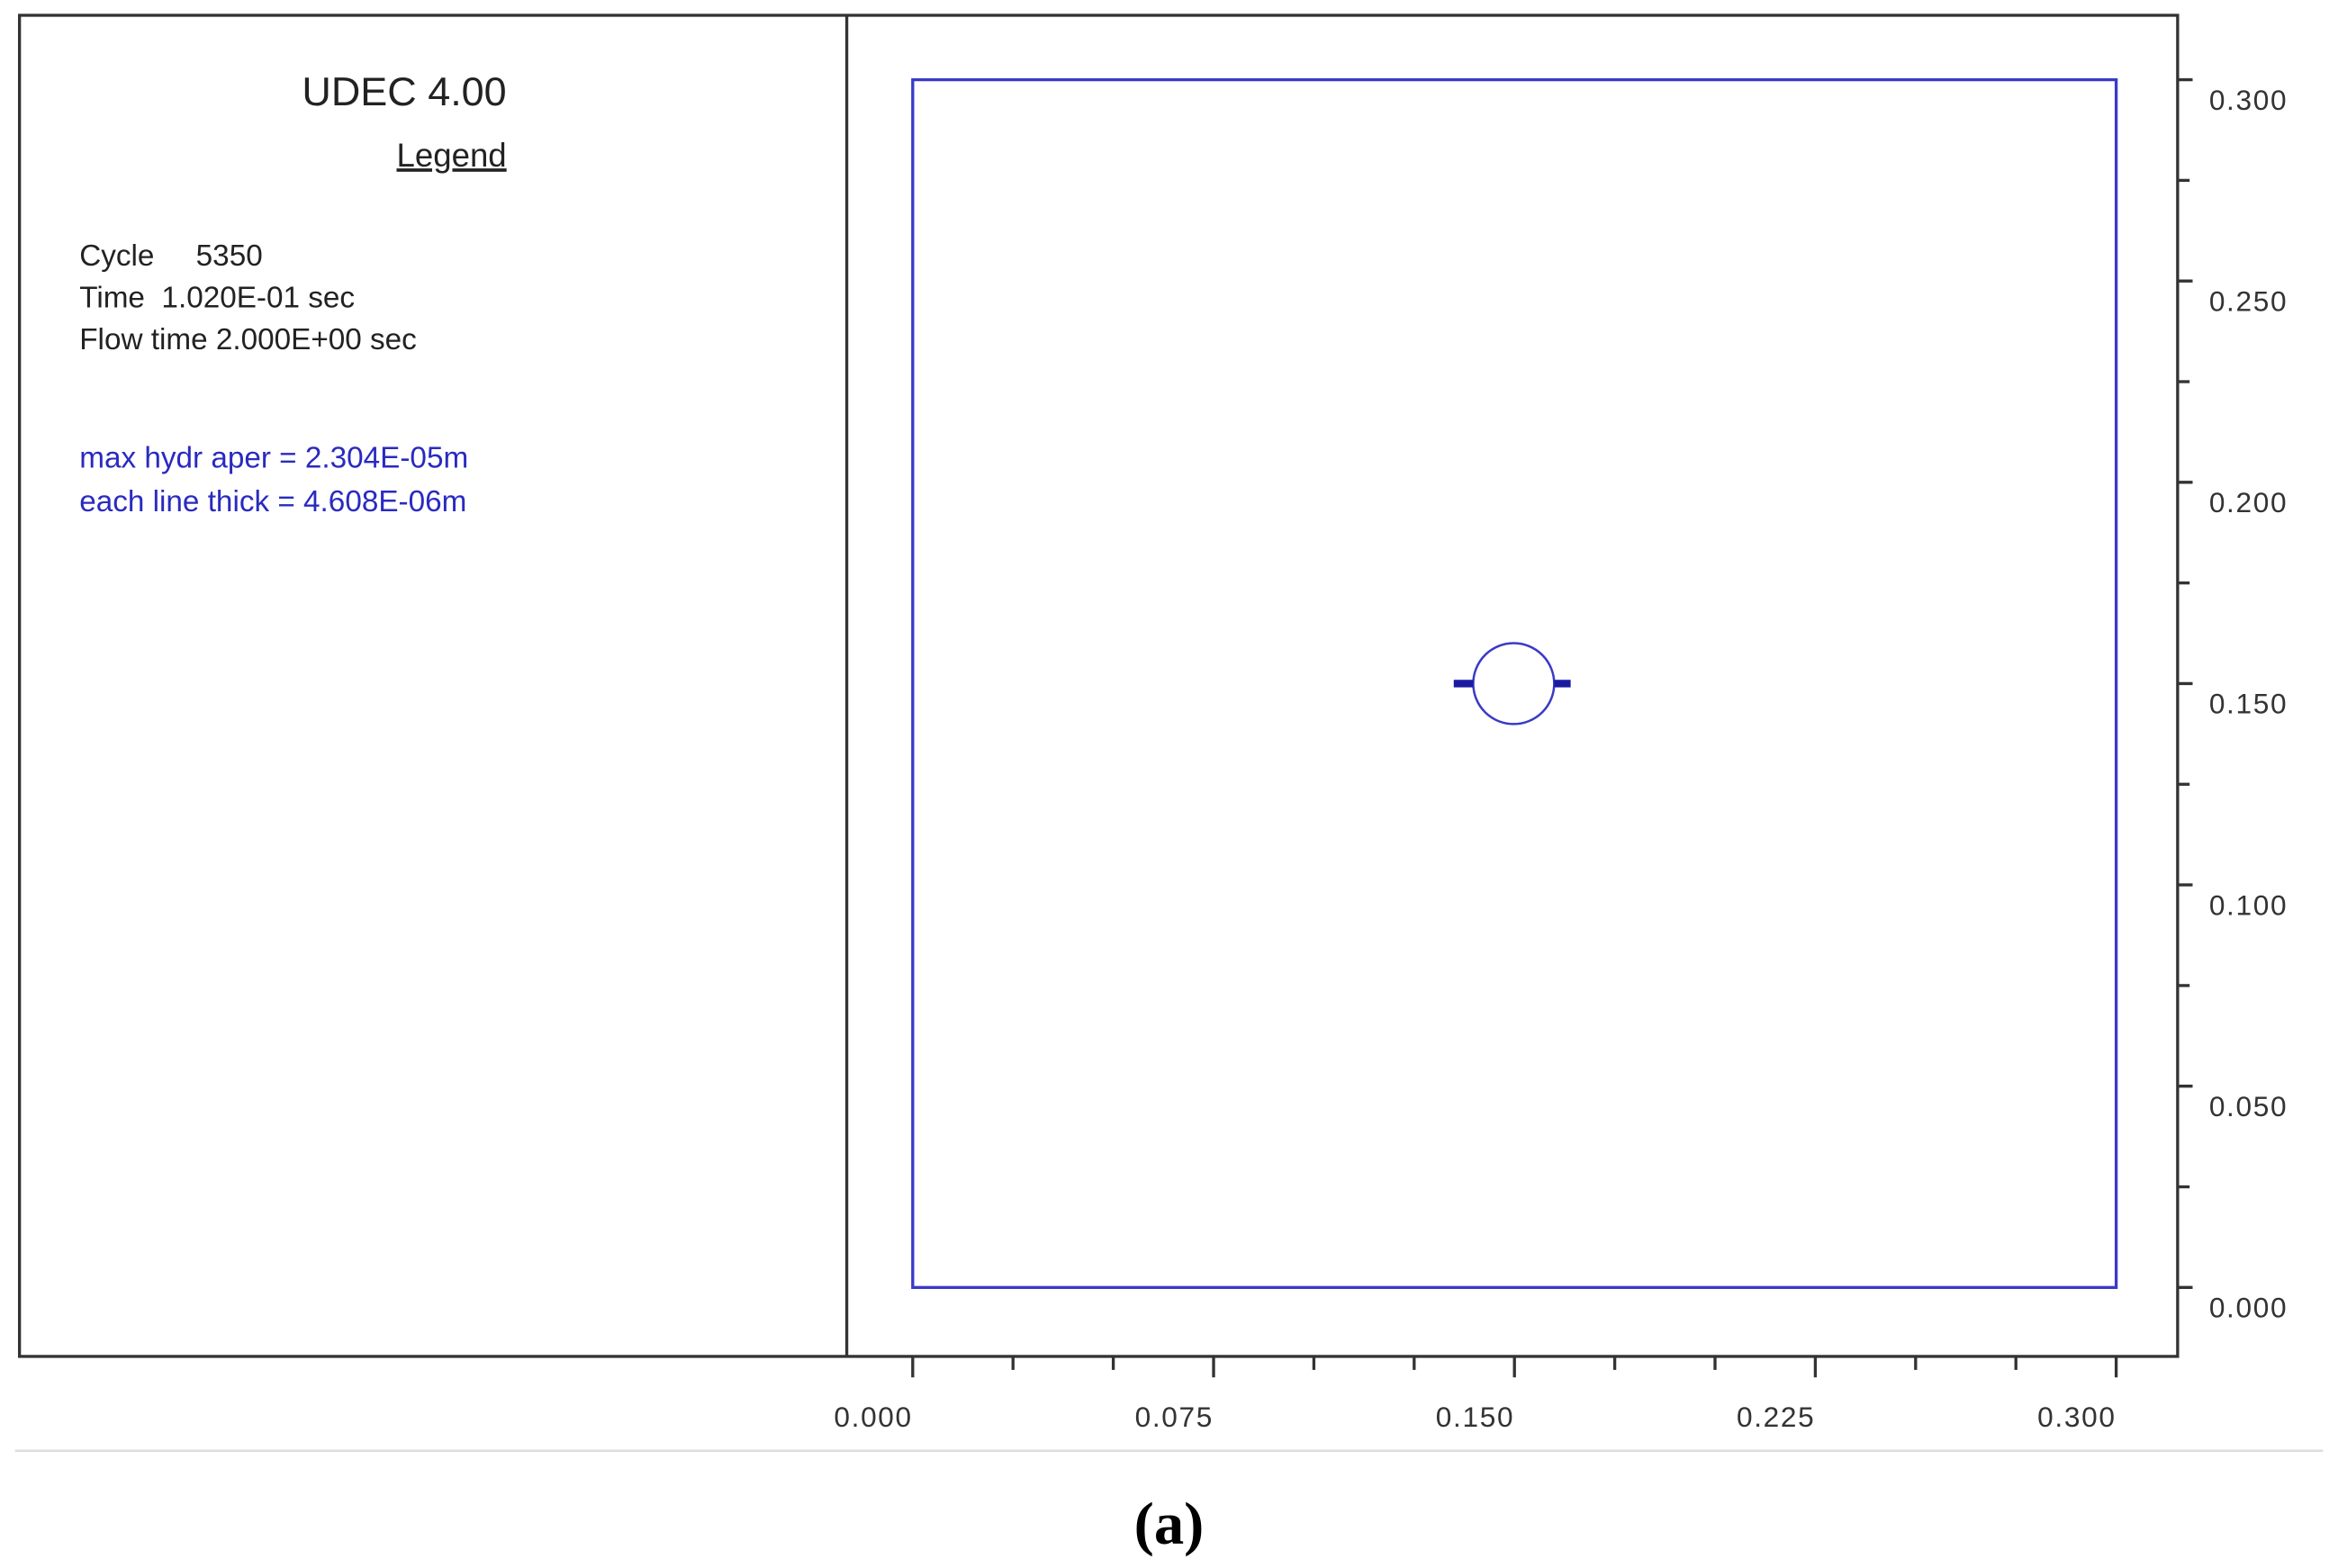 The width and height of the screenshot is (2329, 1568). Describe the element at coordinates (1169, 1524) in the screenshot. I see `caption: (a)` at that location.